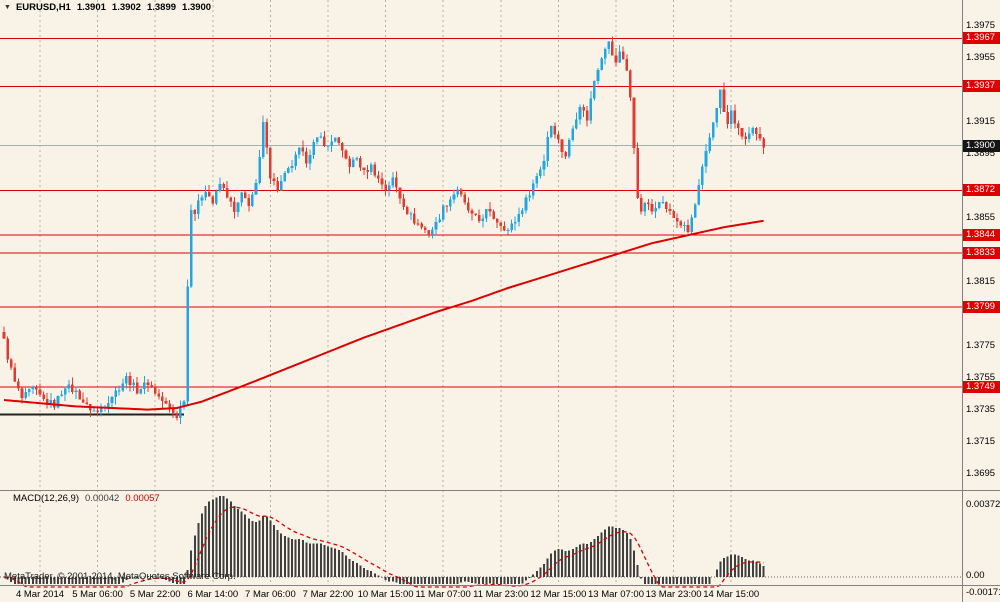 The width and height of the screenshot is (1000, 602). I want to click on current-price-badge: 1.3900, so click(981, 145).